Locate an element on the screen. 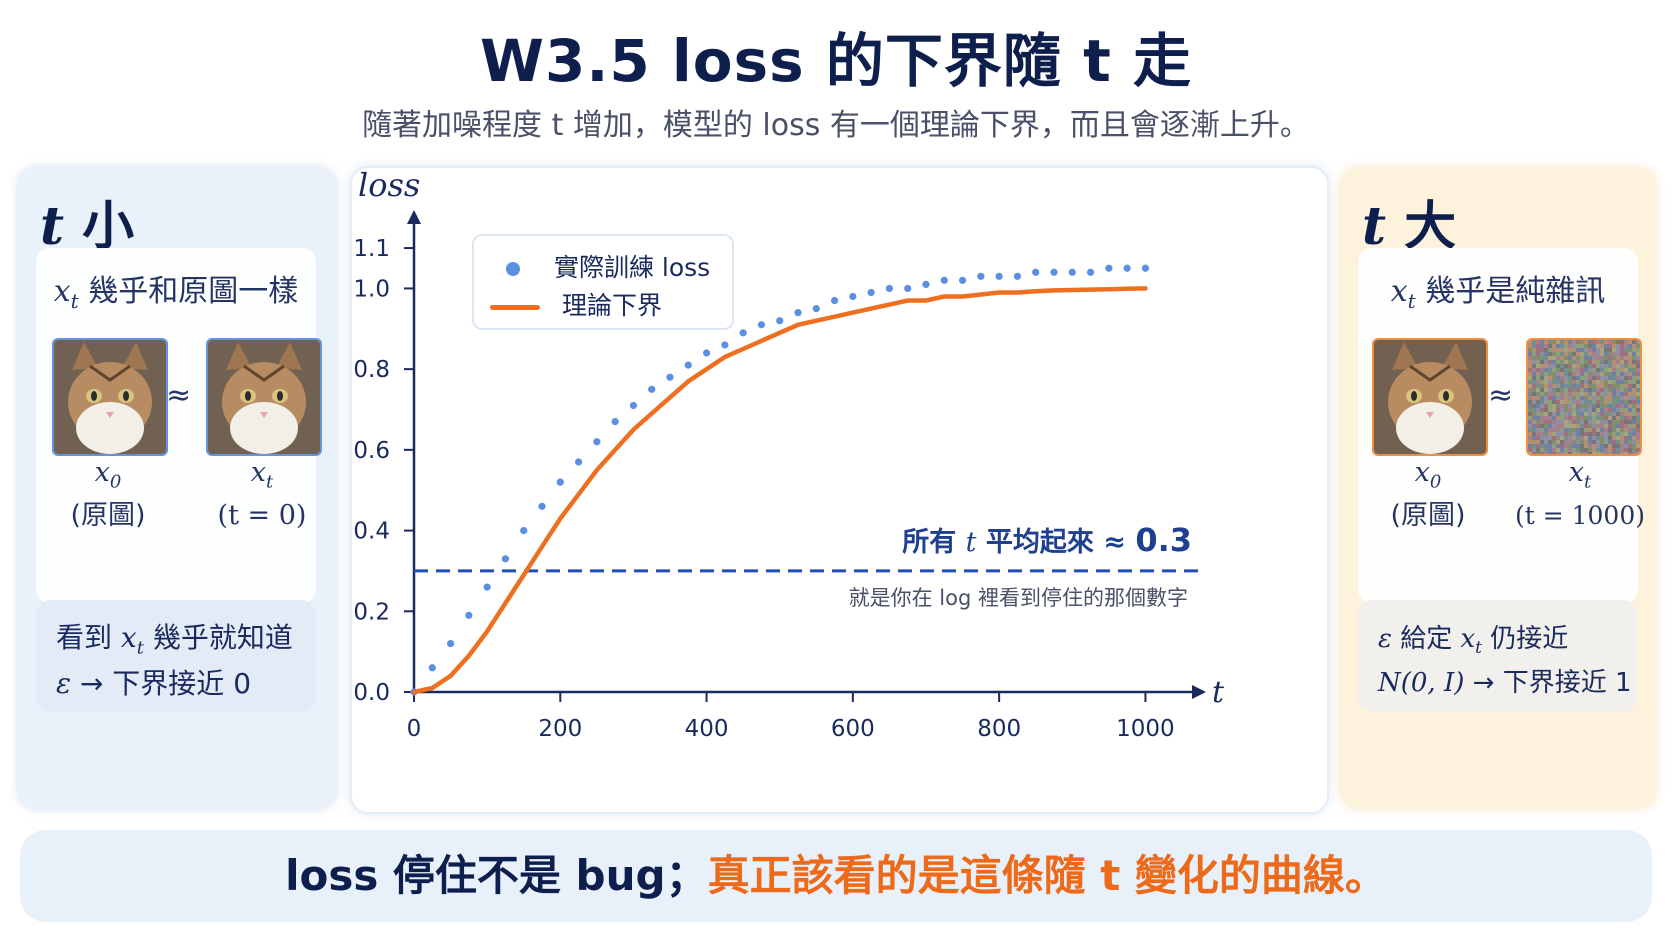  right-panel-heading: t 大 is located at coordinates (1409, 221).